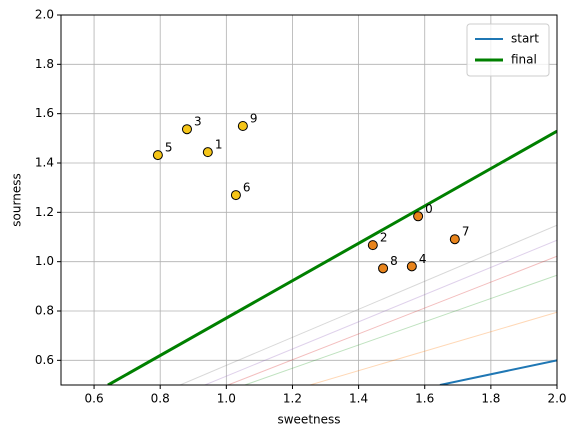 The height and width of the screenshot is (442, 578). What do you see at coordinates (424, 399) in the screenshot?
I see `x-tick-label: 1.6` at bounding box center [424, 399].